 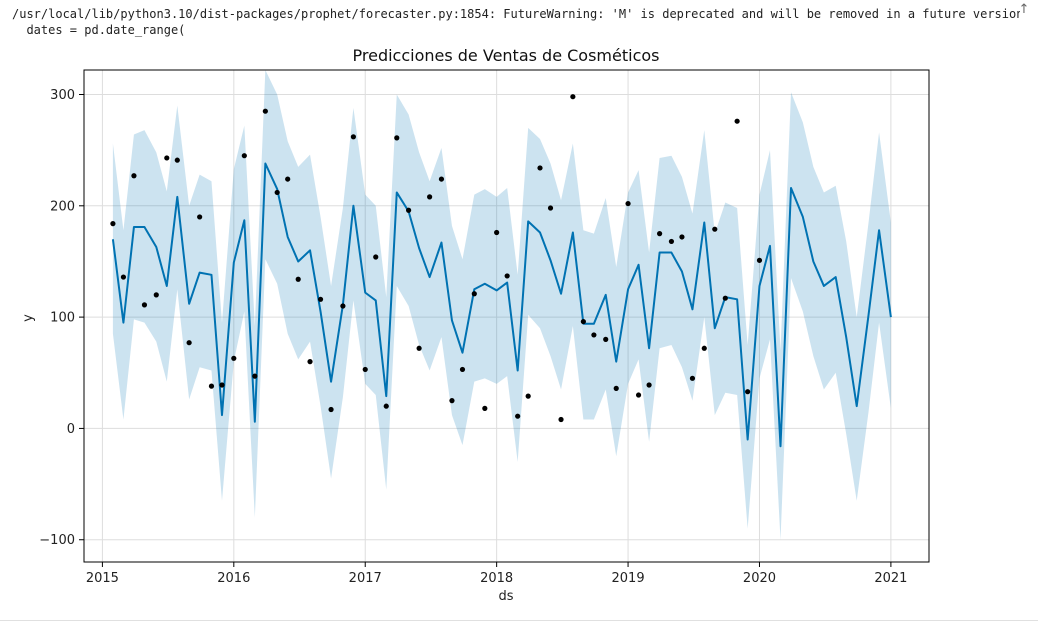 I want to click on y-tick-label: 100, so click(x=62, y=318).